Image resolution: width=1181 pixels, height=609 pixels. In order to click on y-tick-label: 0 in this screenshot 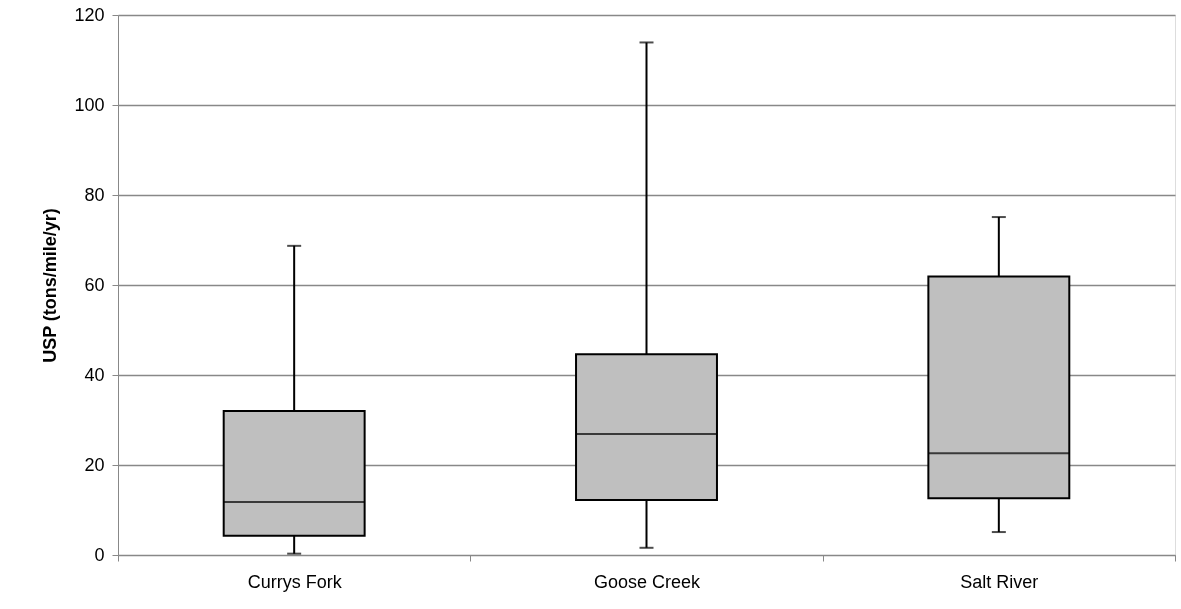, I will do `click(99, 554)`.